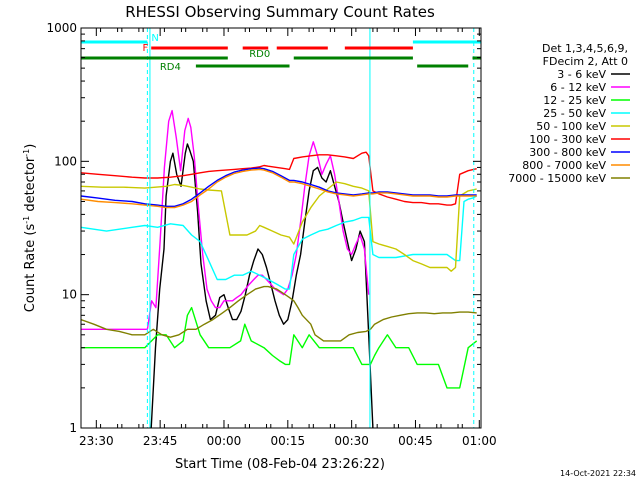  What do you see at coordinates (65, 161) in the screenshot?
I see `y-tick-label-2: 100` at bounding box center [65, 161].